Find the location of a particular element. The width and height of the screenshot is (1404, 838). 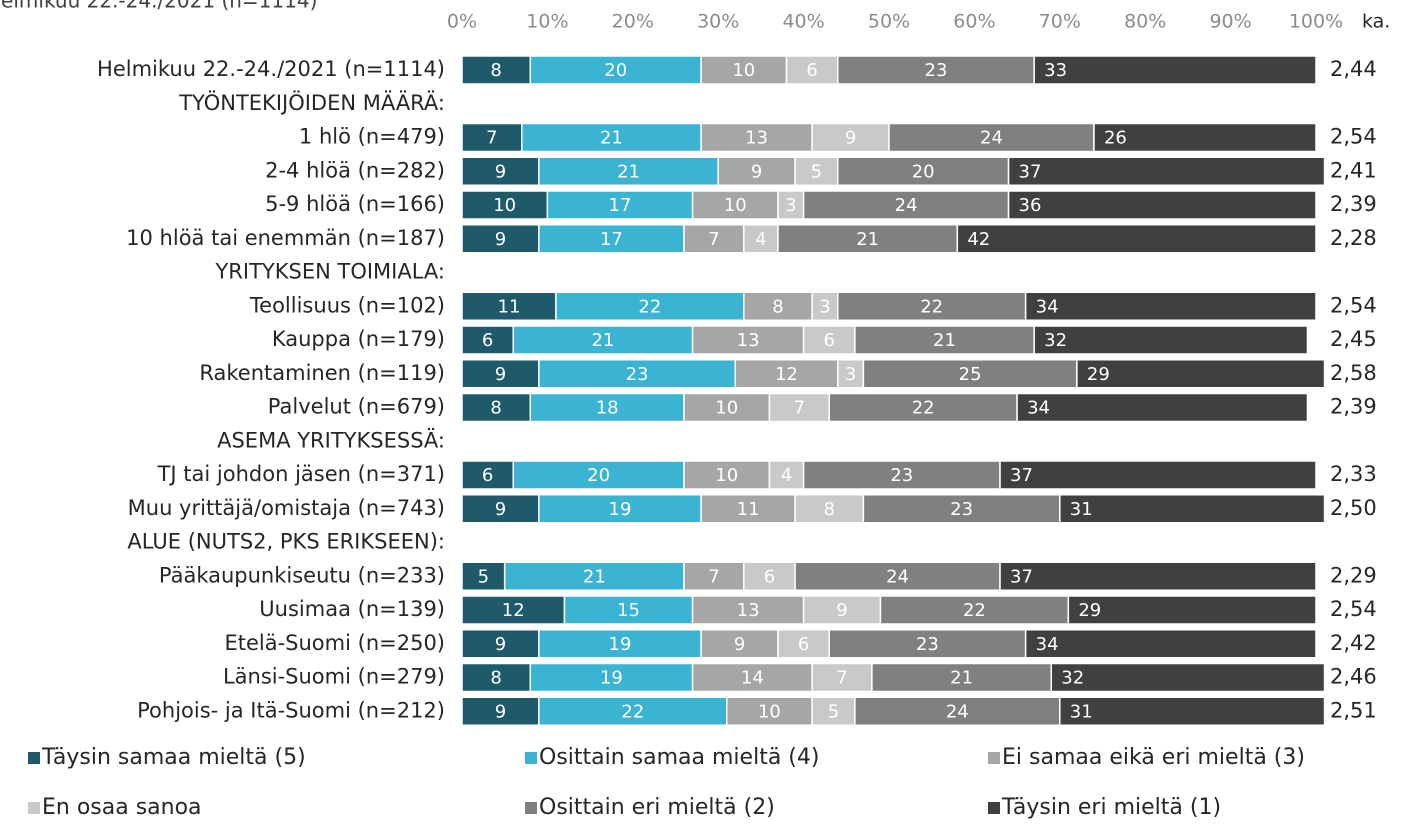

x-tick-label: 90% is located at coordinates (1230, 22).